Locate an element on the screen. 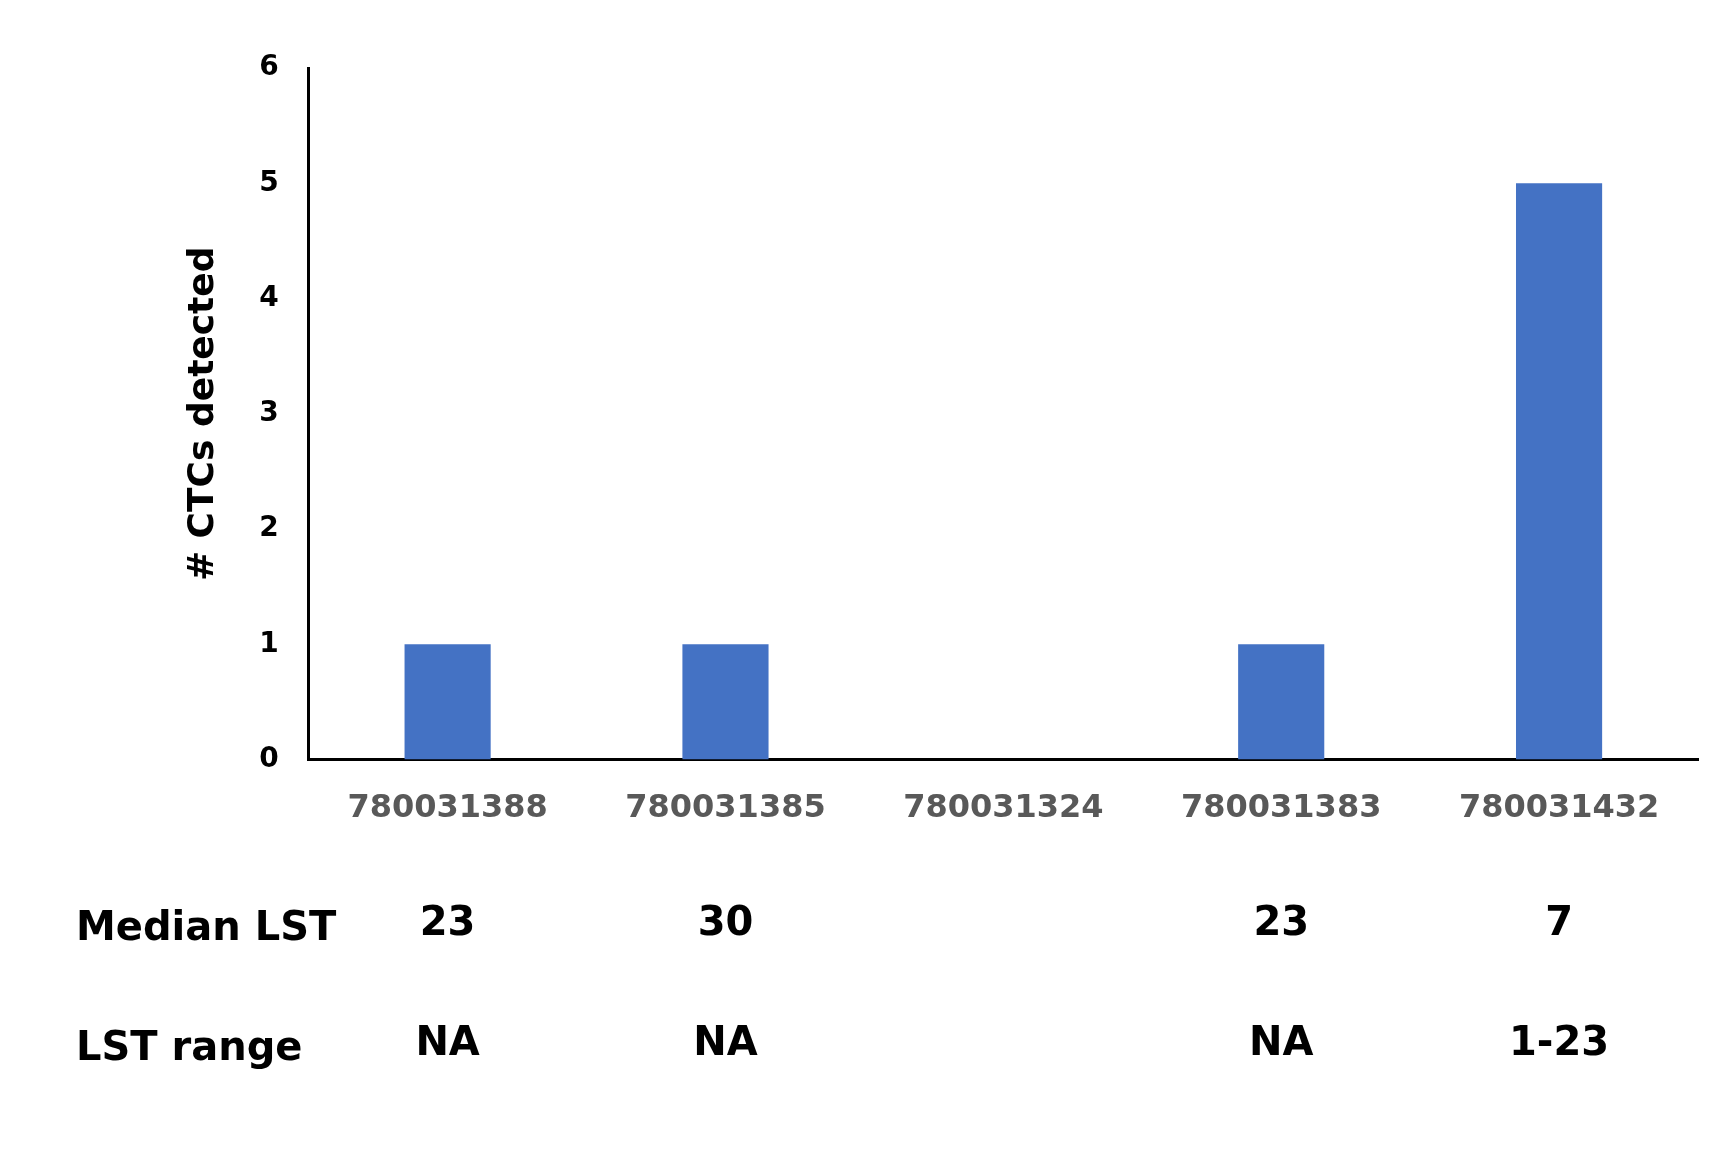  y-tick-label: 1 is located at coordinates (269, 642).